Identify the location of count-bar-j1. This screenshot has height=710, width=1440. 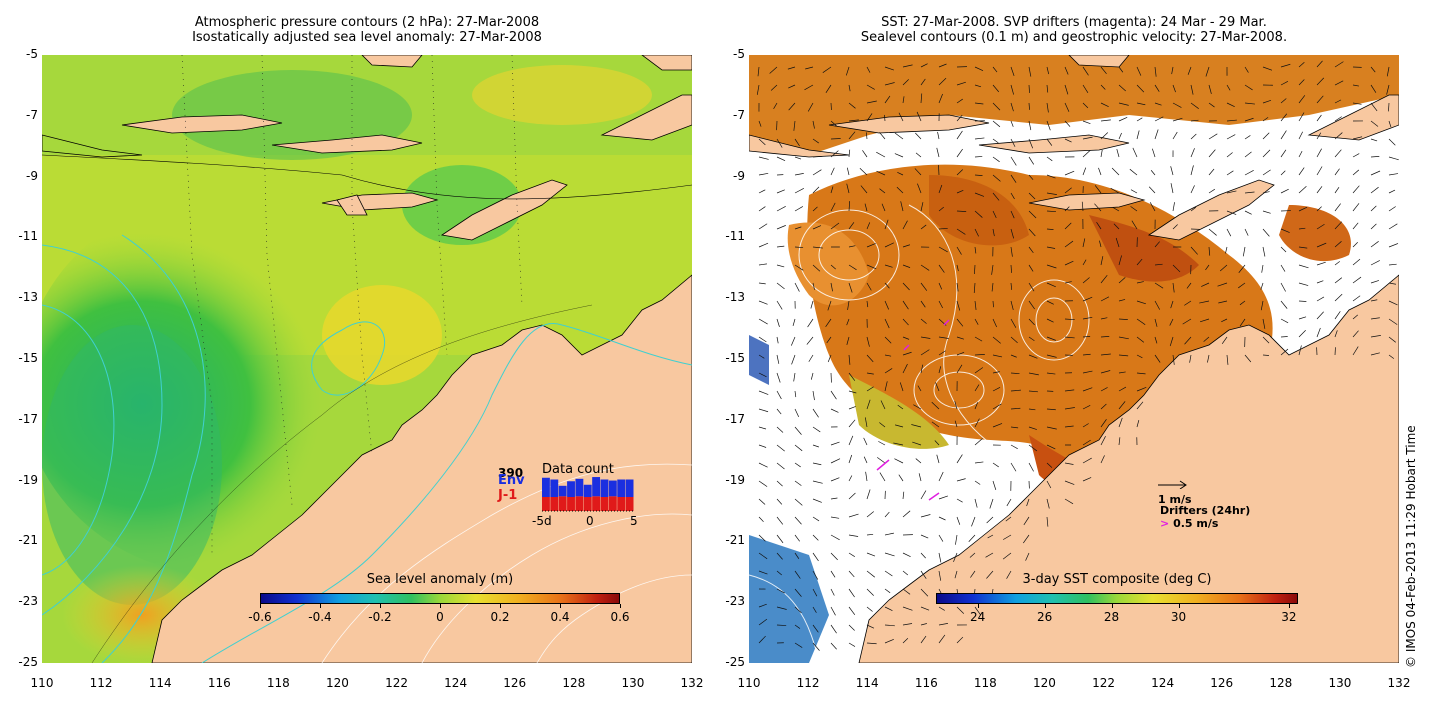
(554, 504).